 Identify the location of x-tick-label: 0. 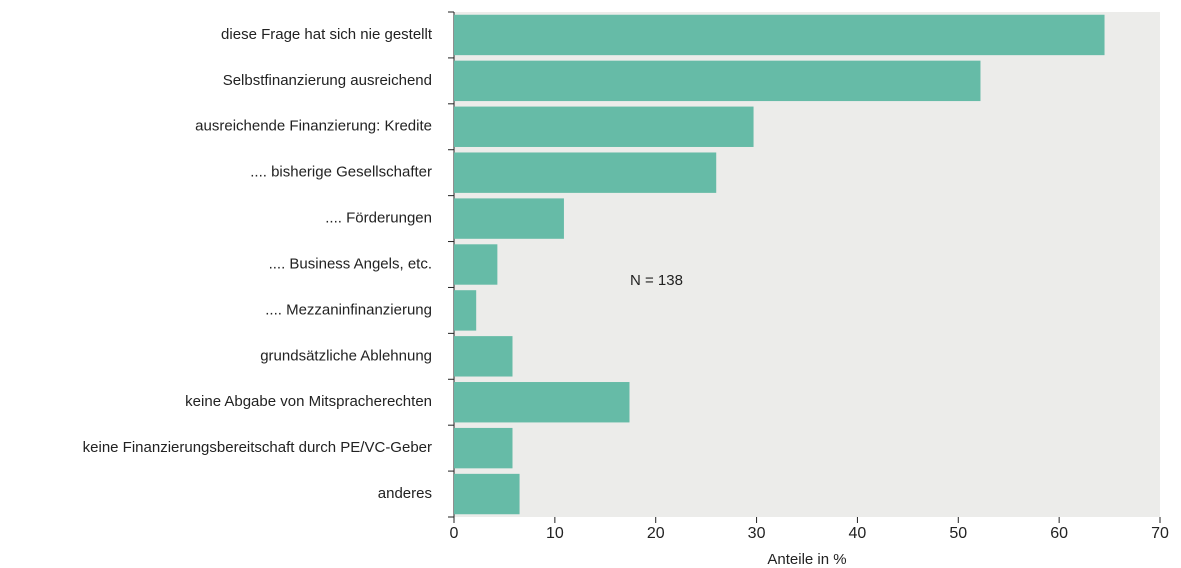
(454, 533).